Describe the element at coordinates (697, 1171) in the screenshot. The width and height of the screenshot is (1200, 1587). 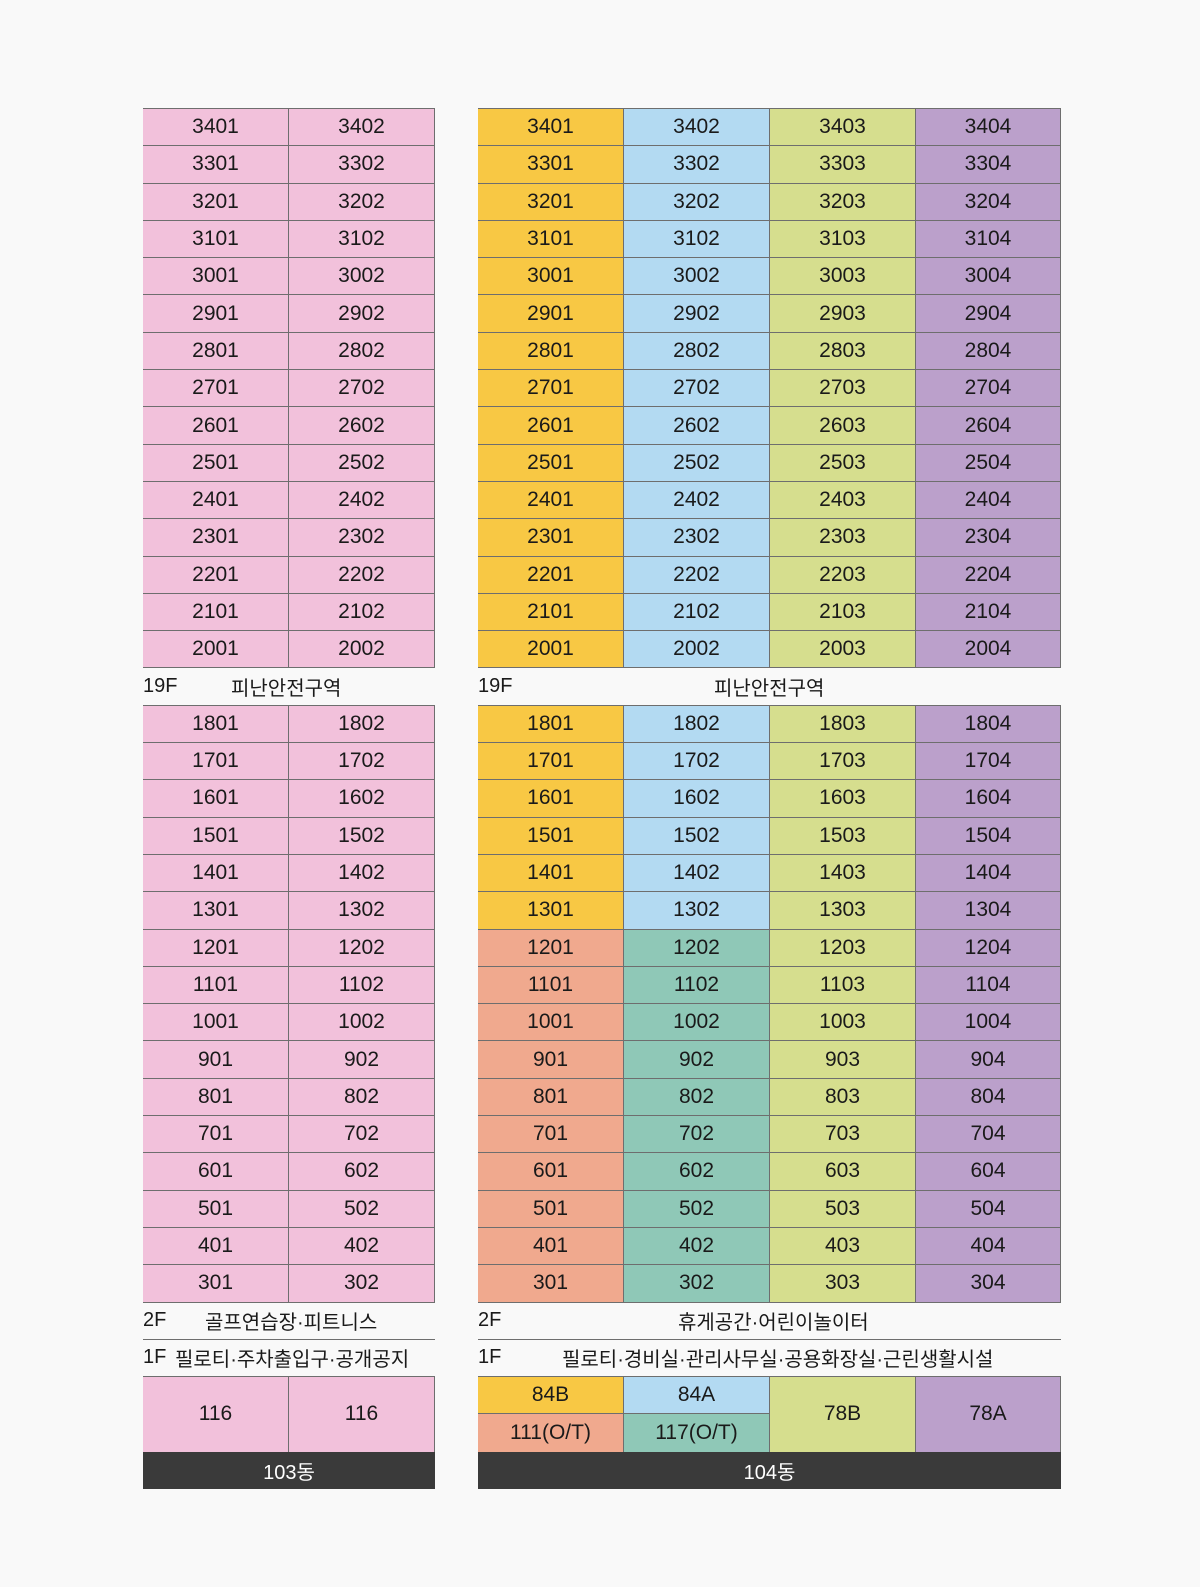
I see `unit-cell: 602` at that location.